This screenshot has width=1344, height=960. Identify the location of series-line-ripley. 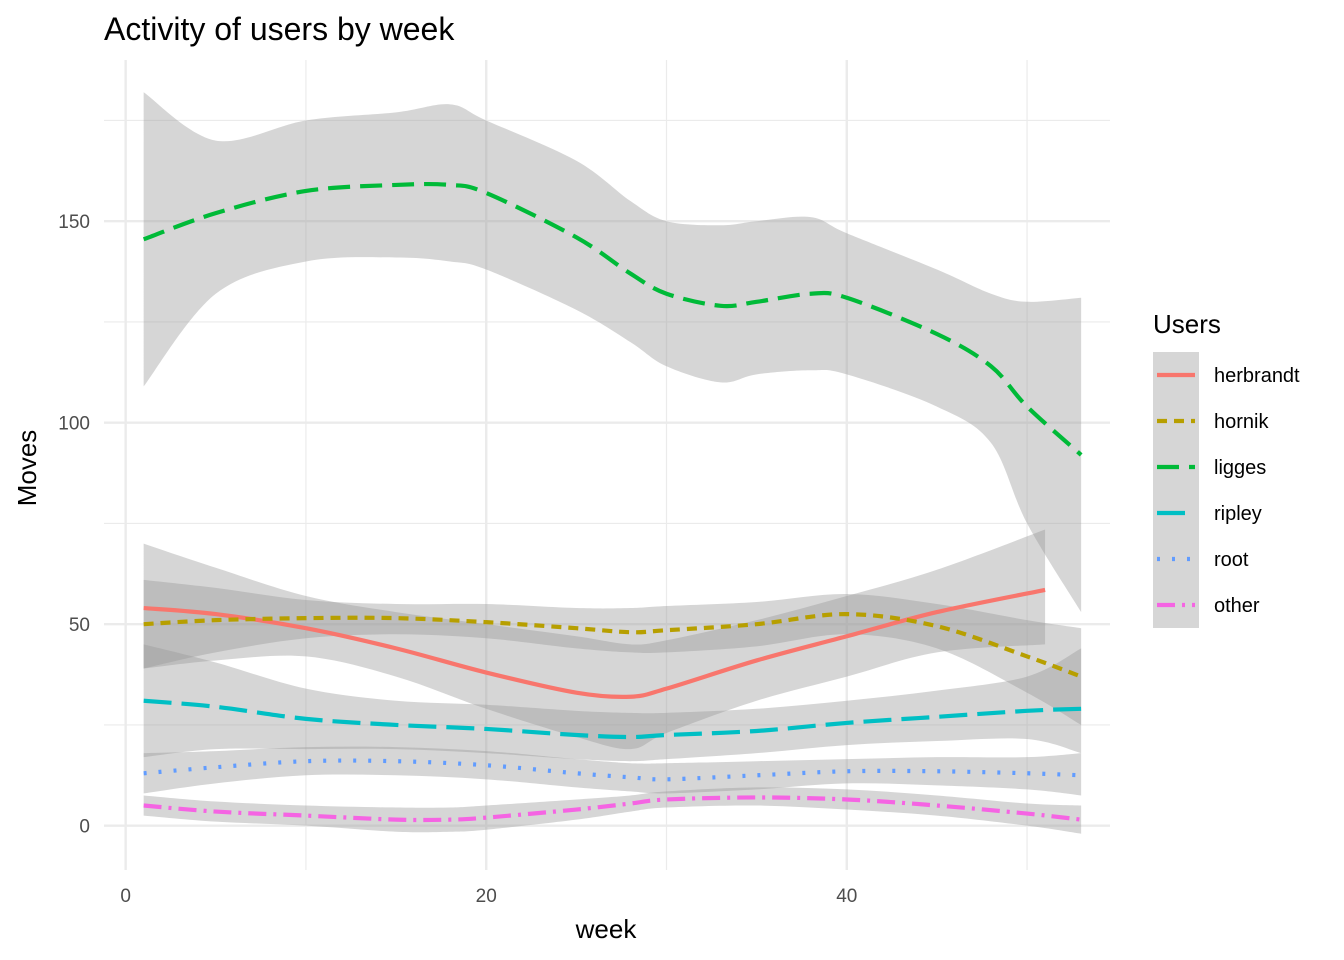
(612, 719).